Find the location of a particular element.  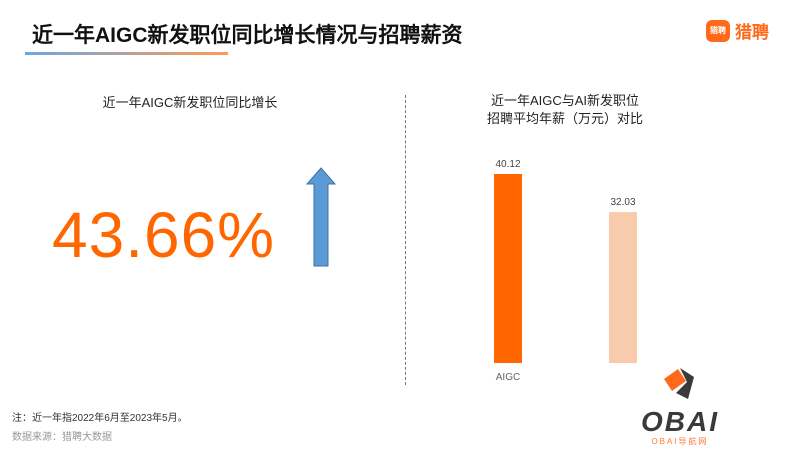

up-arrow-icon is located at coordinates (321, 217).